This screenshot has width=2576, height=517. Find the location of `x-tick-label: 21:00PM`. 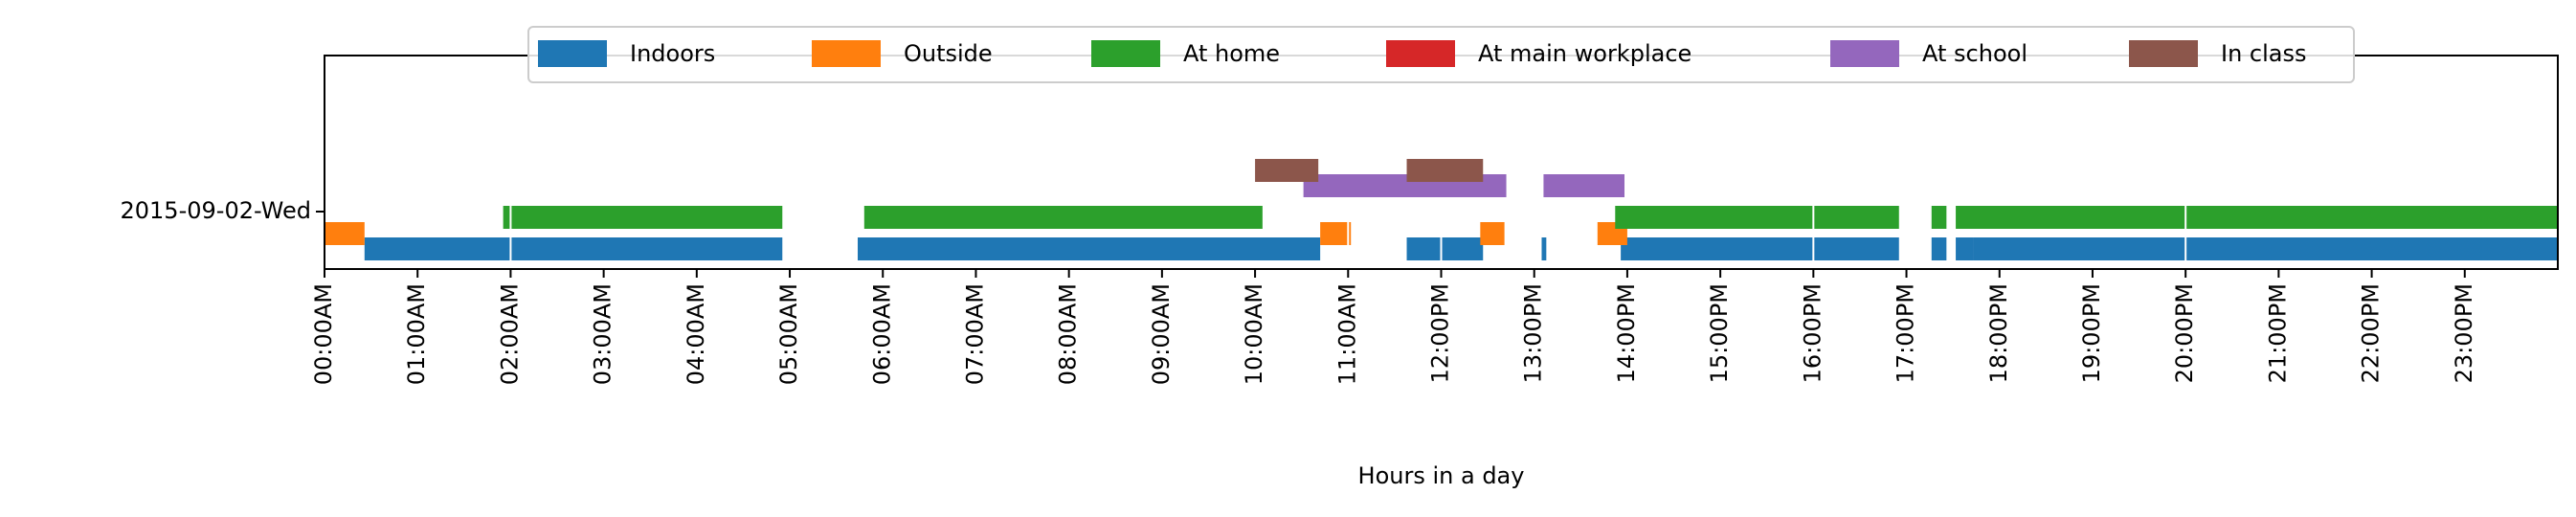

x-tick-label: 21:00PM is located at coordinates (2278, 333).